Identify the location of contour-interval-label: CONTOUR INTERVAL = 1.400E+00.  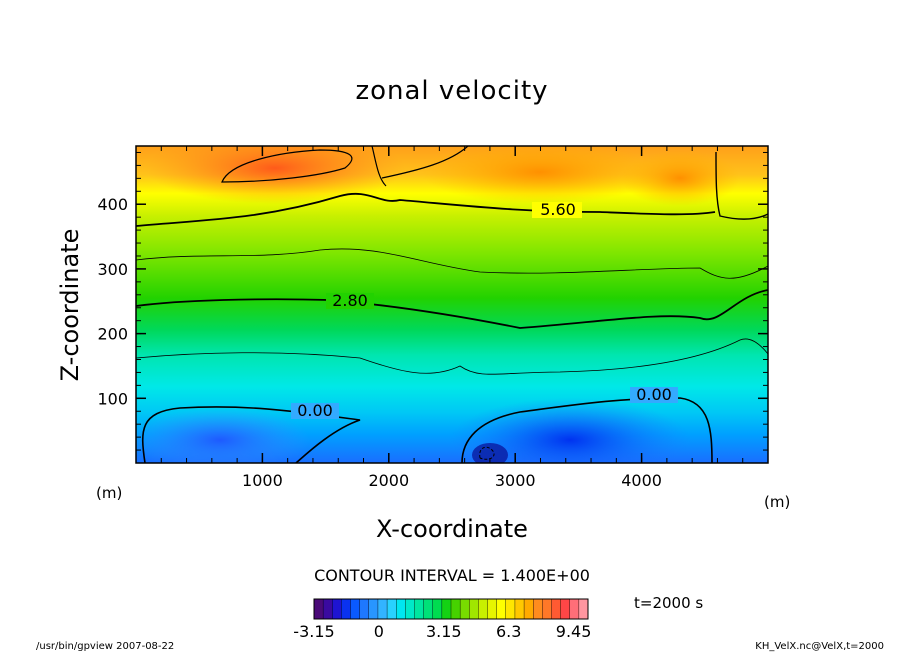
(452, 575).